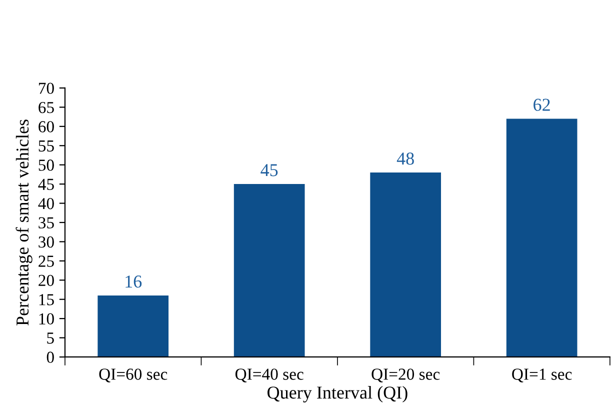 The height and width of the screenshot is (419, 613). What do you see at coordinates (46, 184) in the screenshot?
I see `y-tick-label: 45` at bounding box center [46, 184].